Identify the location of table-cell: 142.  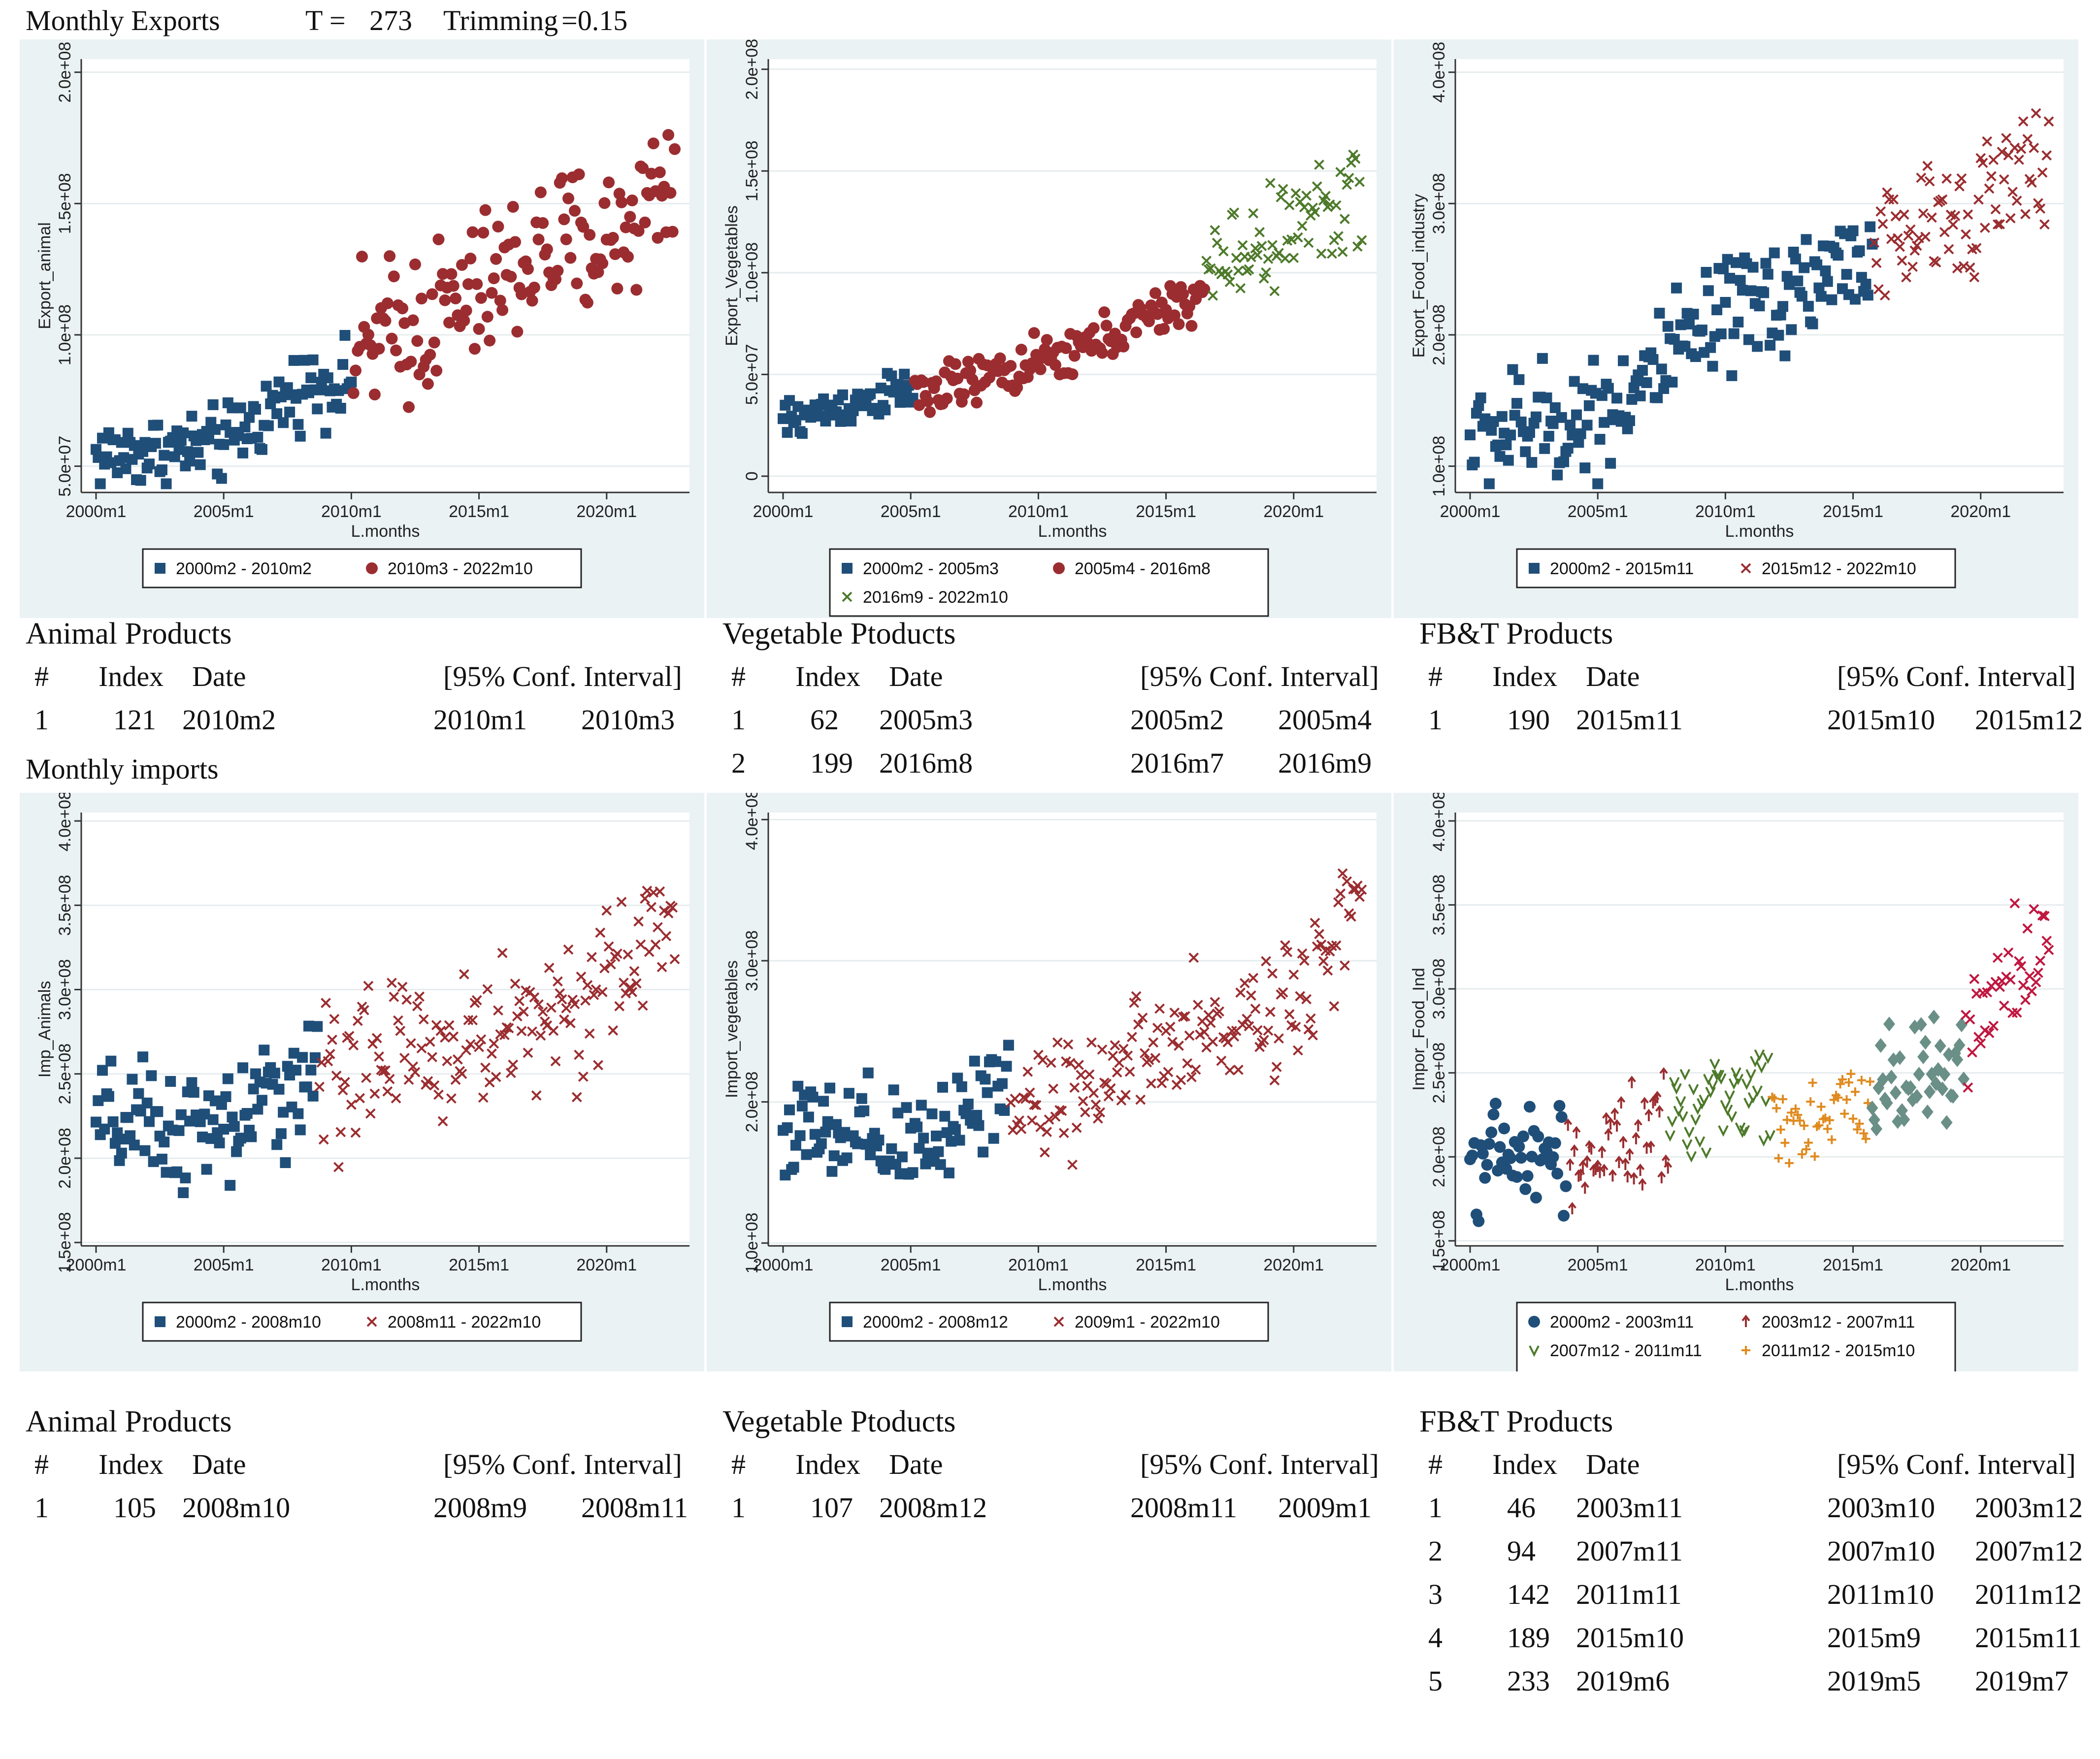
(1529, 1594).